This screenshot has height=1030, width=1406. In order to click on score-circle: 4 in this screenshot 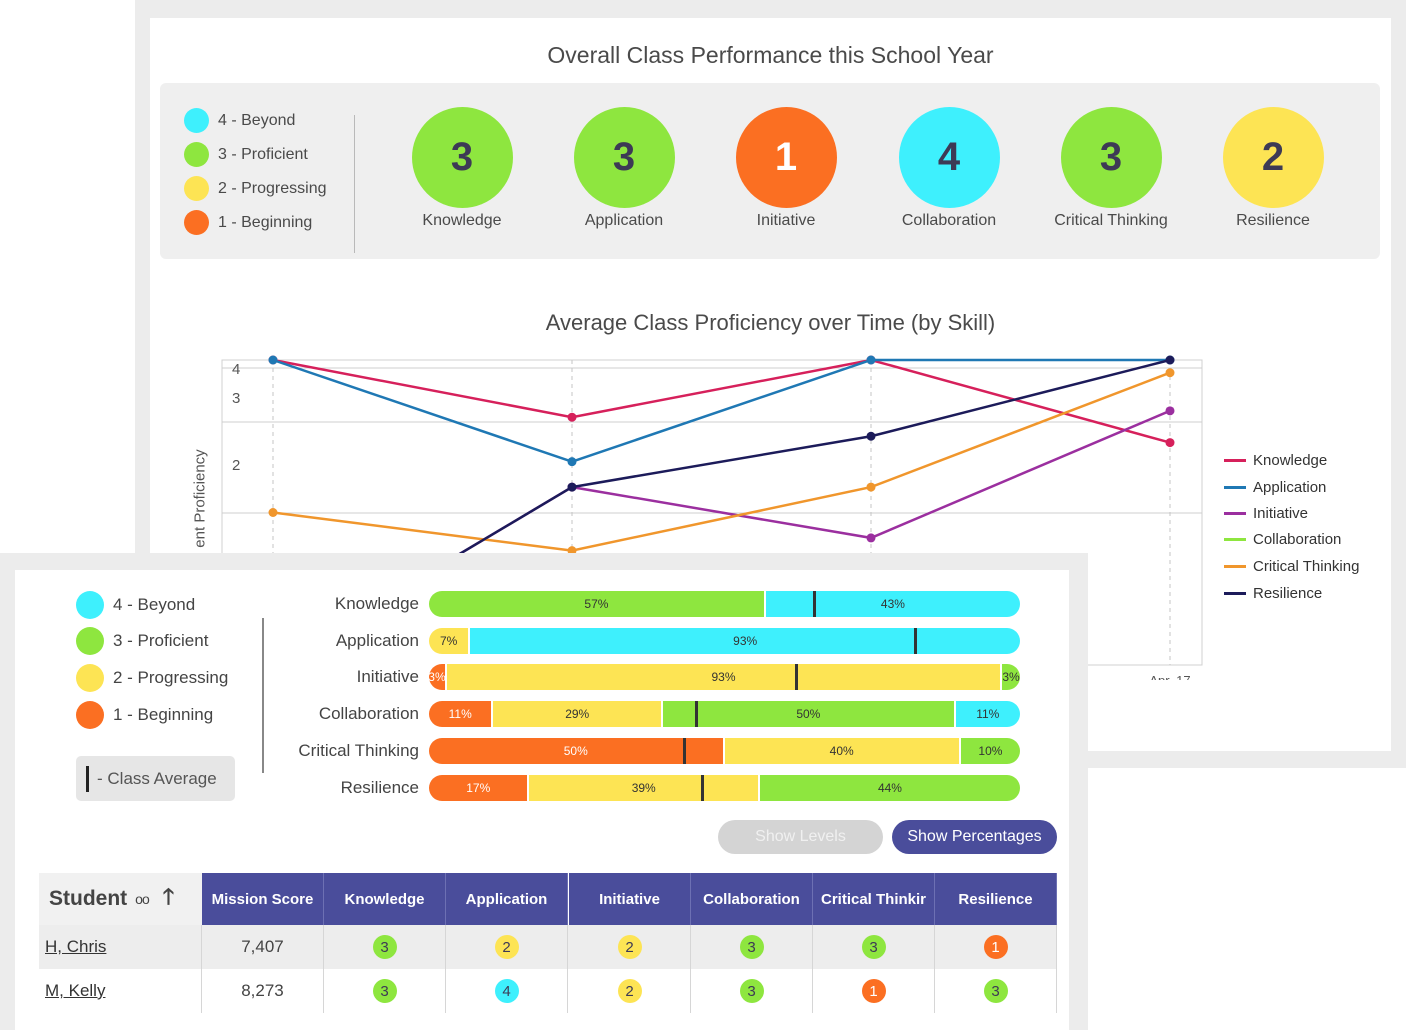, I will do `click(949, 157)`.